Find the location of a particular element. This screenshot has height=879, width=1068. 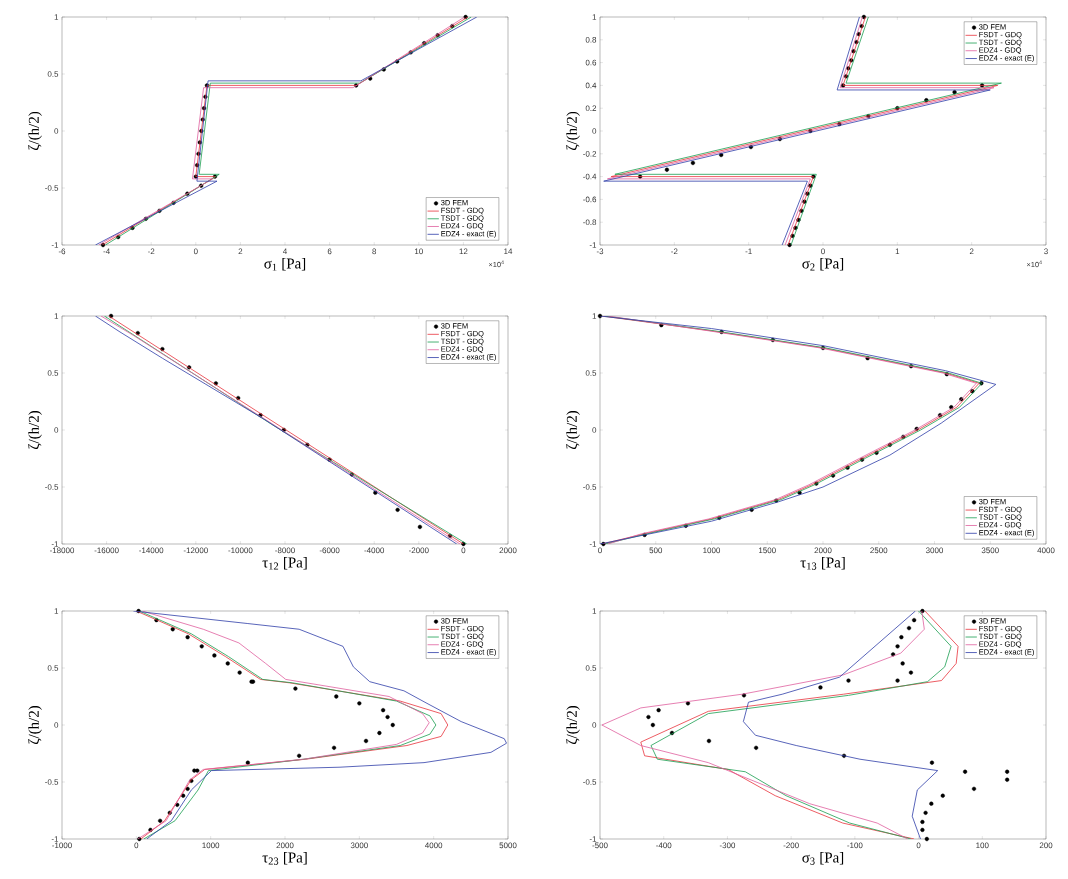

x-axis-title: σ$_{3}$ [Pa] is located at coordinates (823, 858).